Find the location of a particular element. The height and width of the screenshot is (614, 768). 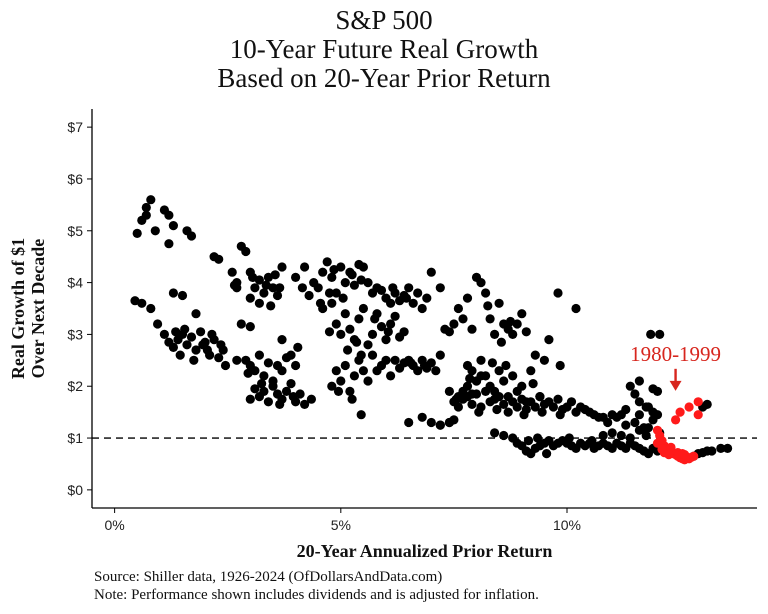

y-tick-label: $3 is located at coordinates (75, 334).